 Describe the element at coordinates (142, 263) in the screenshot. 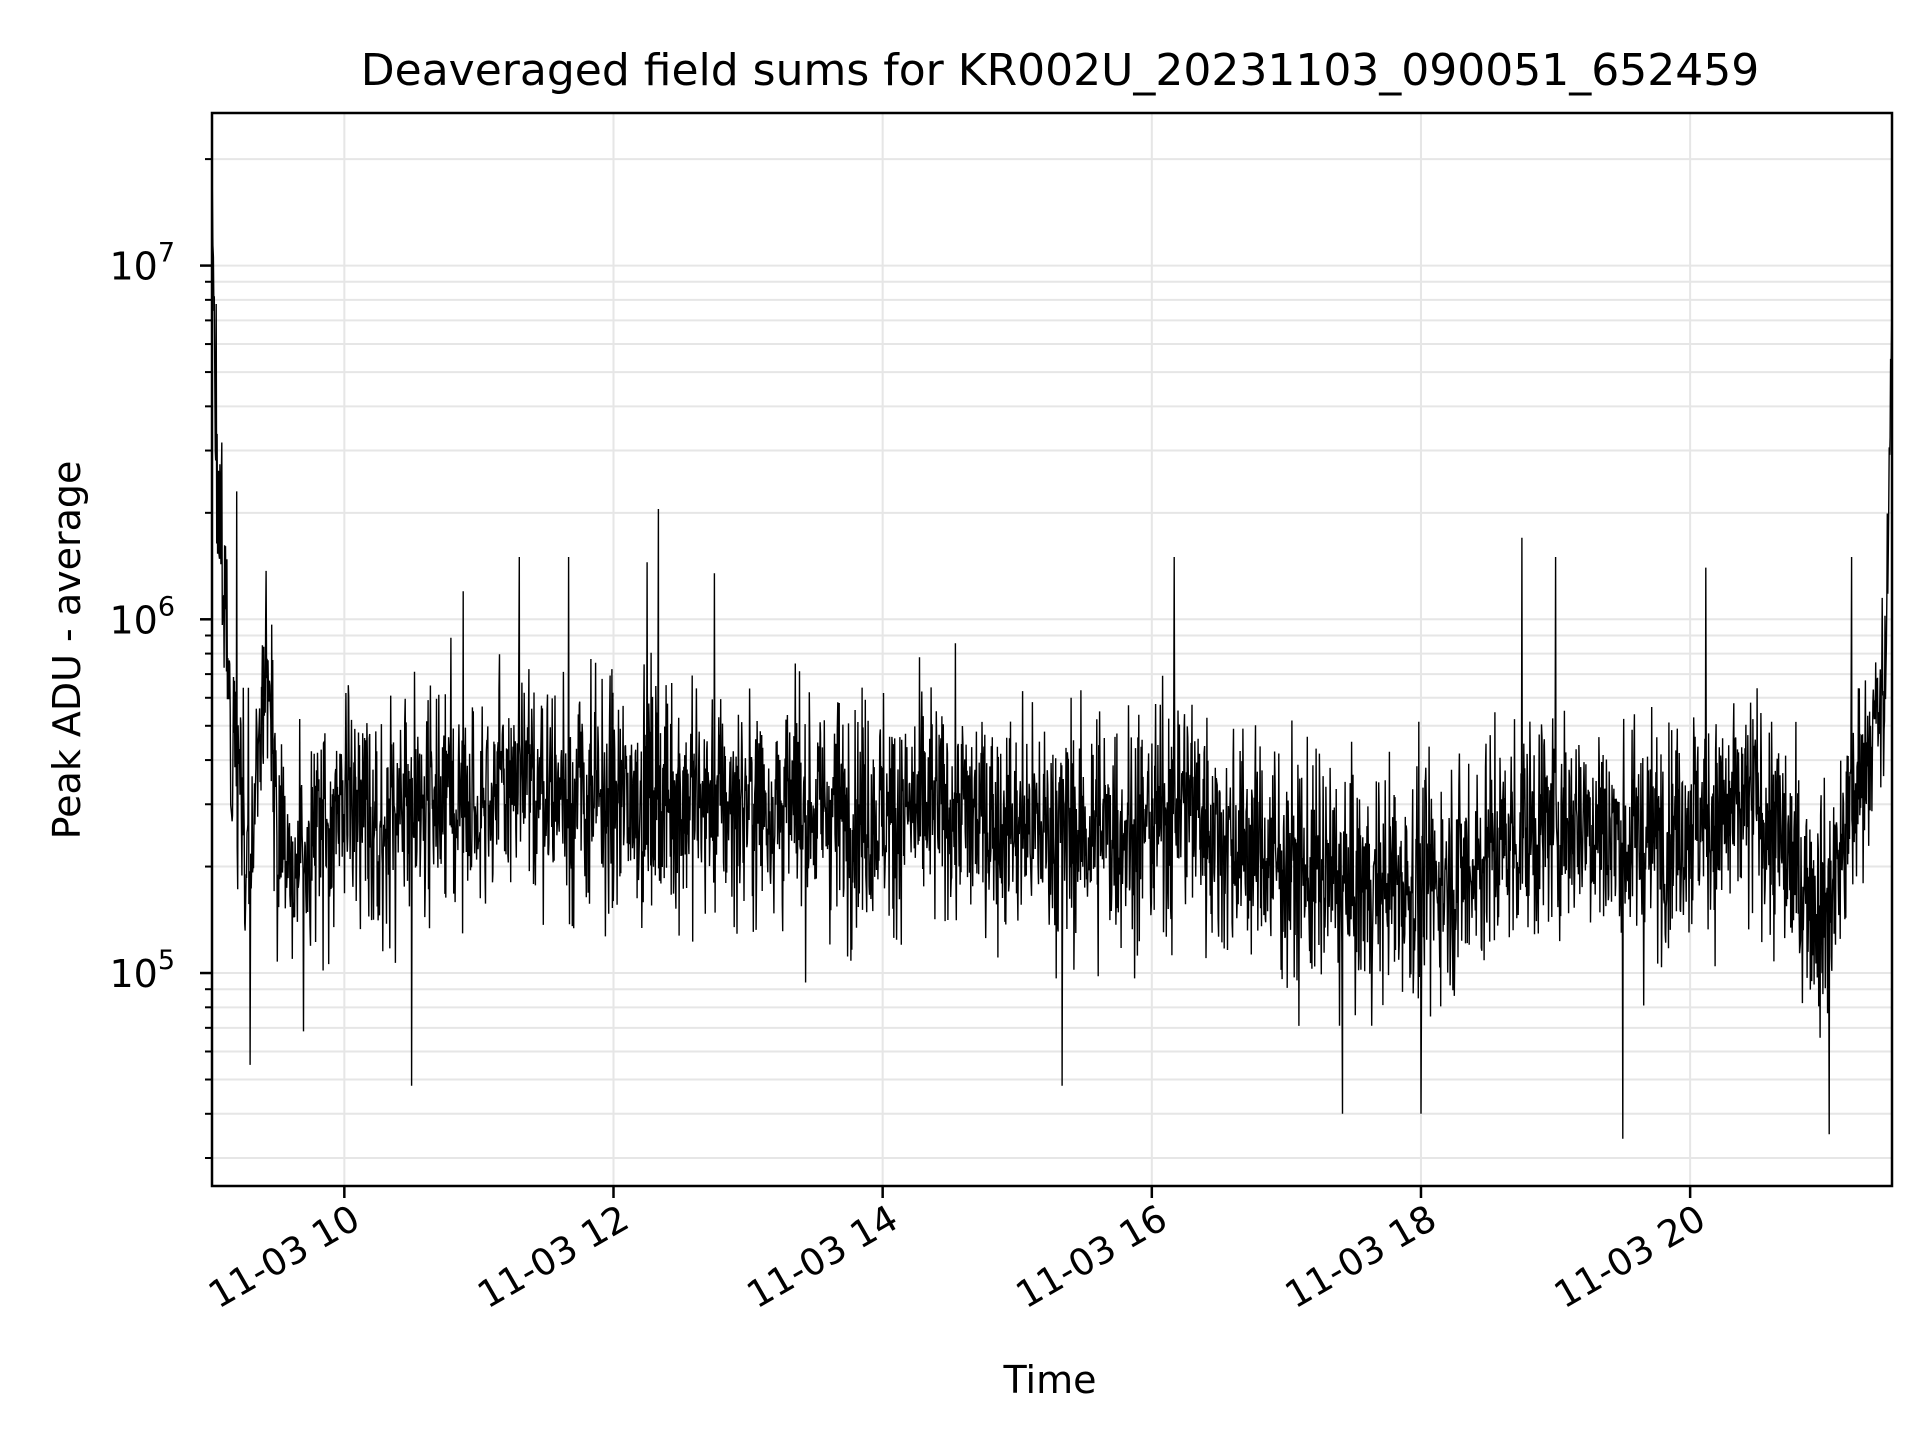

I see `y-tick-label: 10⁷` at that location.